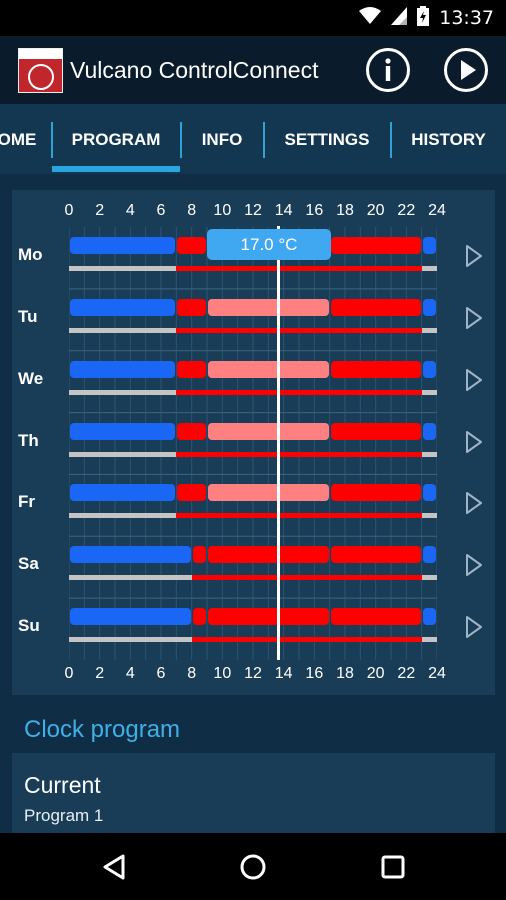  Describe the element at coordinates (314, 673) in the screenshot. I see `bottom-hour-label: 16` at that location.